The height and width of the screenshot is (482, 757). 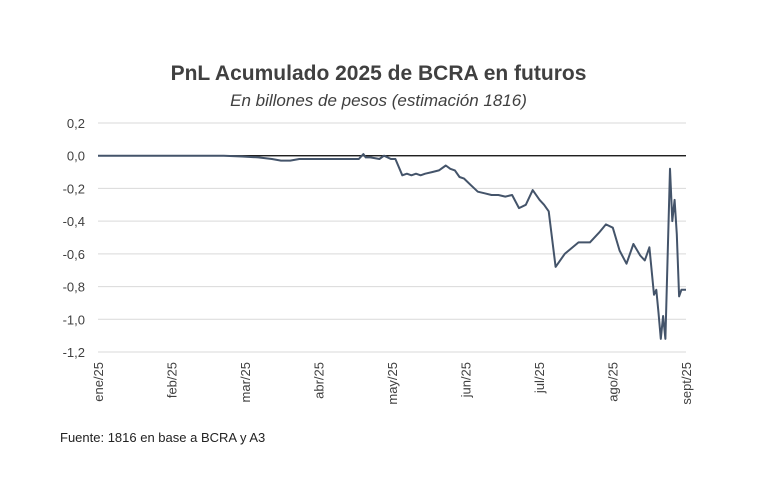 What do you see at coordinates (74, 287) in the screenshot?
I see `y-tick-label: -0,8` at bounding box center [74, 287].